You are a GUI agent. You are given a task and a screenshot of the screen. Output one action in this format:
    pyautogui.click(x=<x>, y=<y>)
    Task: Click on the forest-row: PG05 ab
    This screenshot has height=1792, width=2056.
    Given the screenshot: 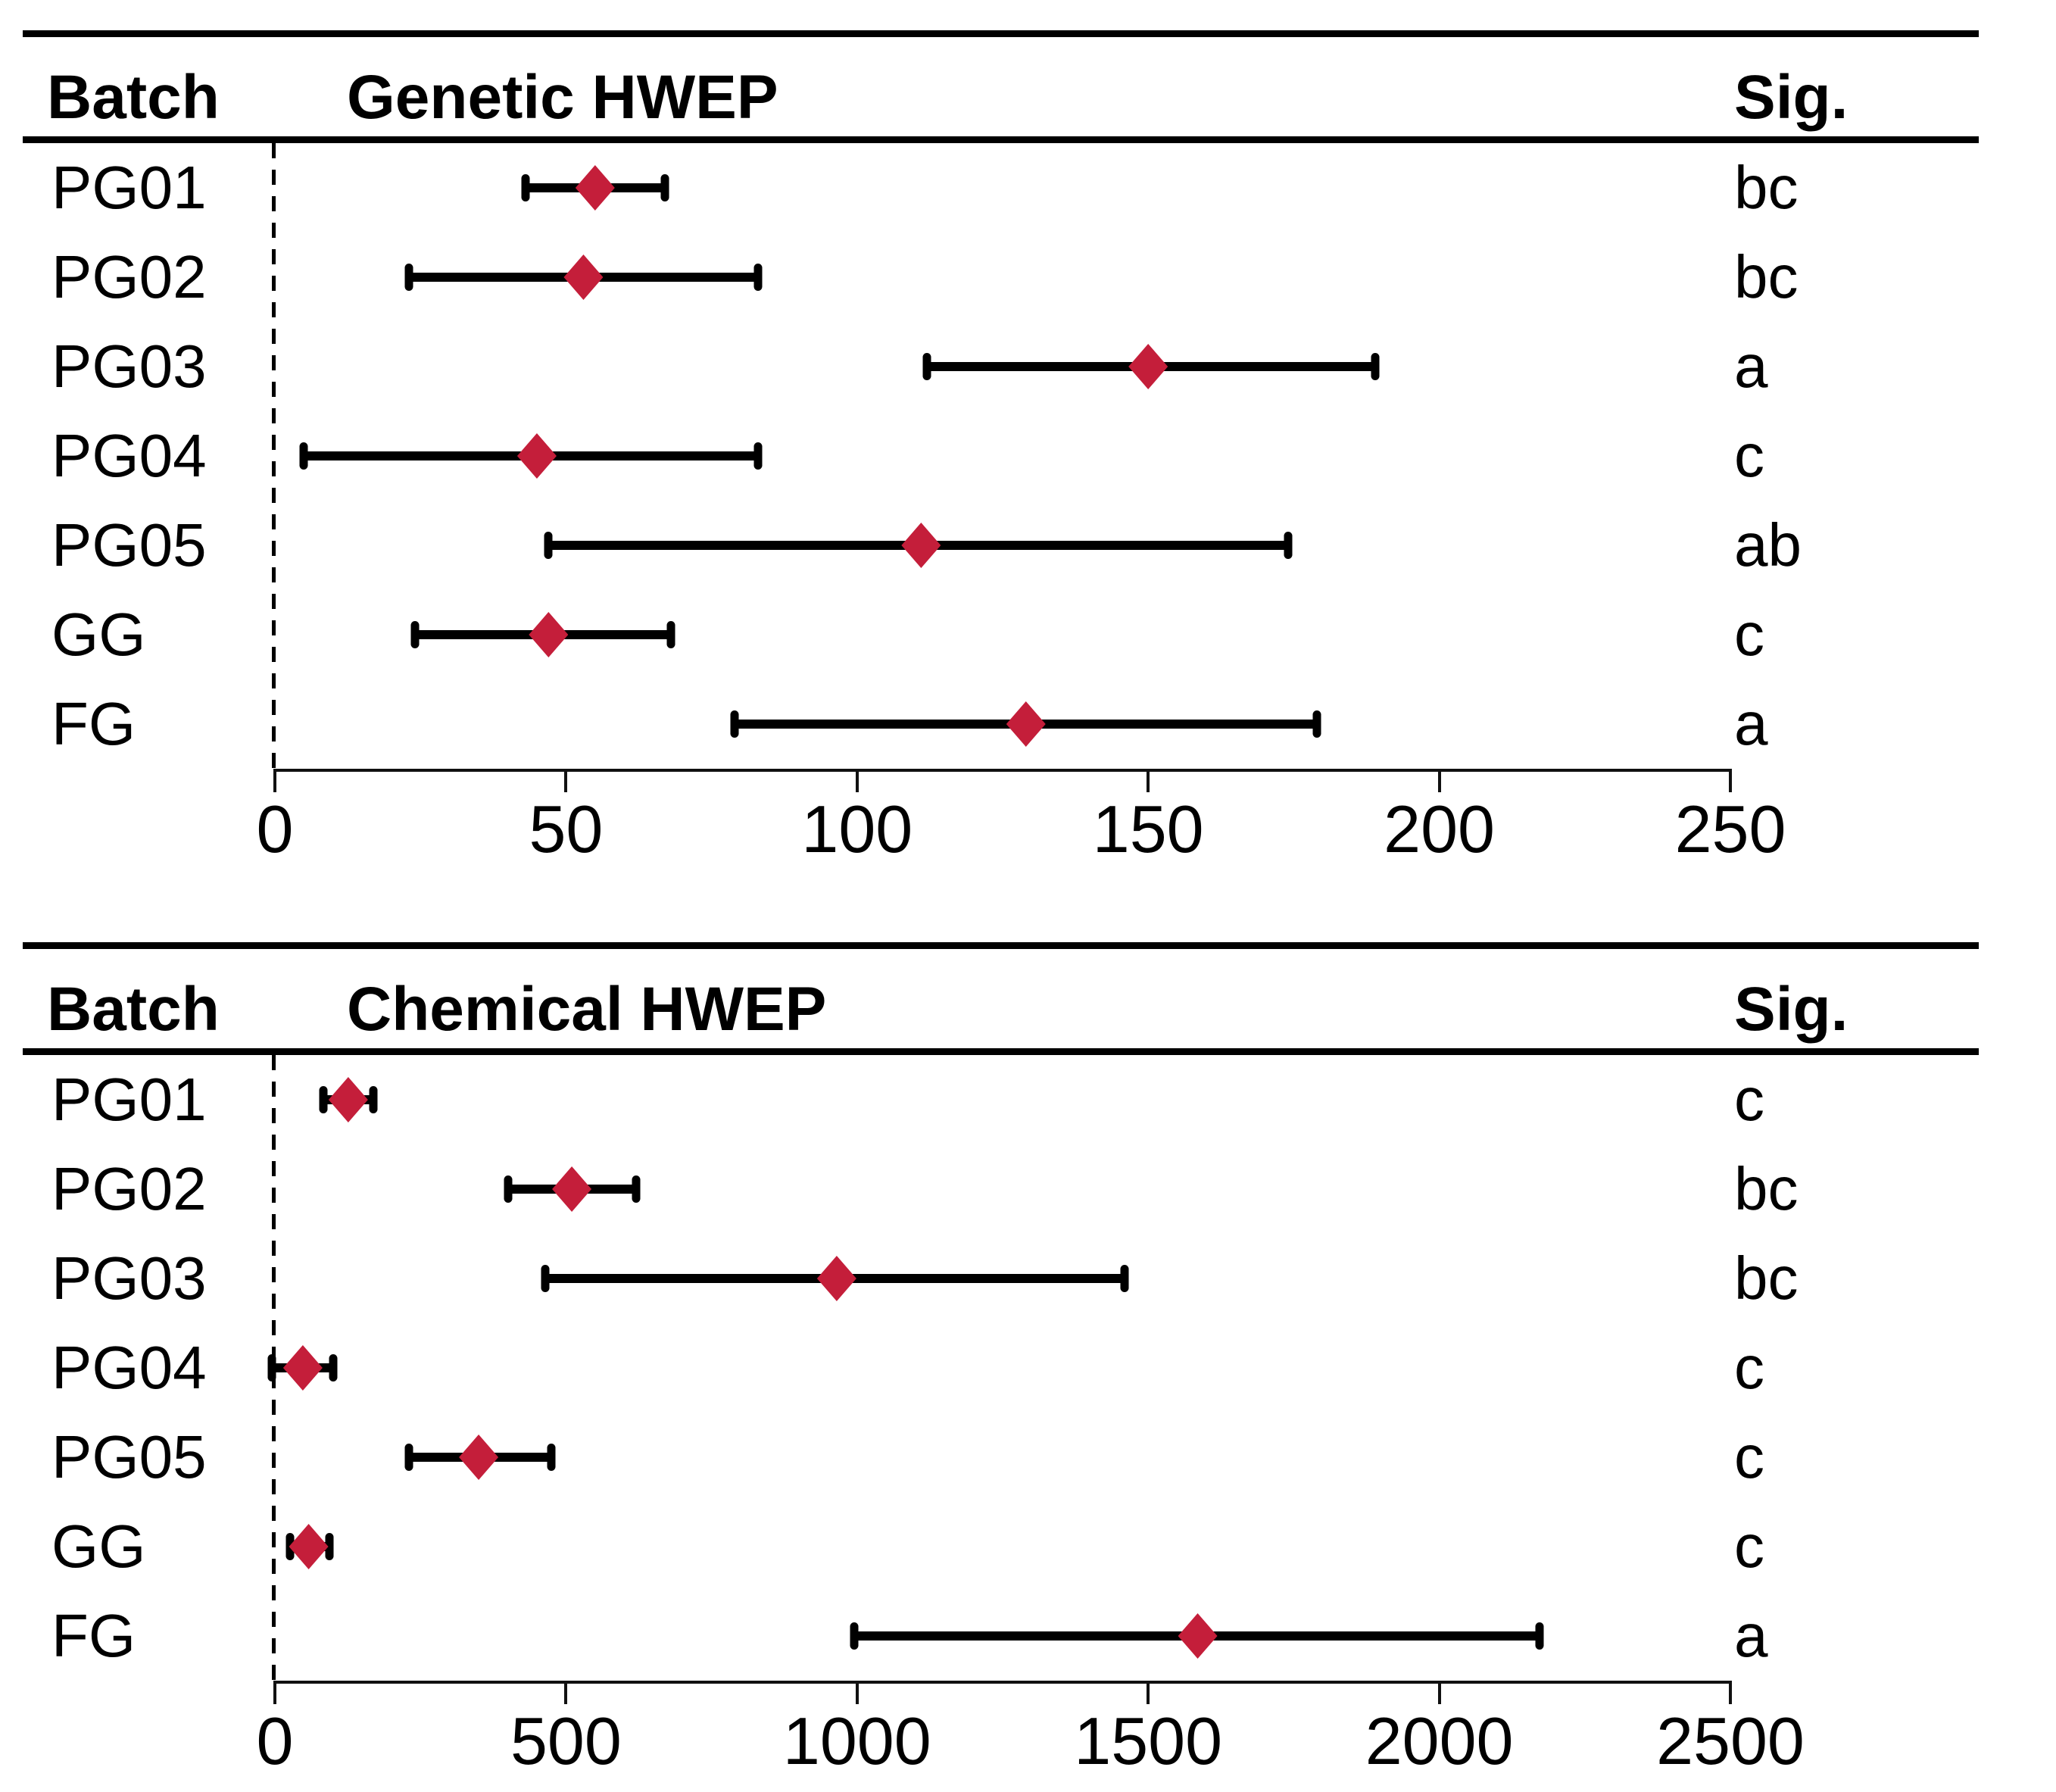 What is the action you would take?
    pyautogui.click(x=1028, y=545)
    